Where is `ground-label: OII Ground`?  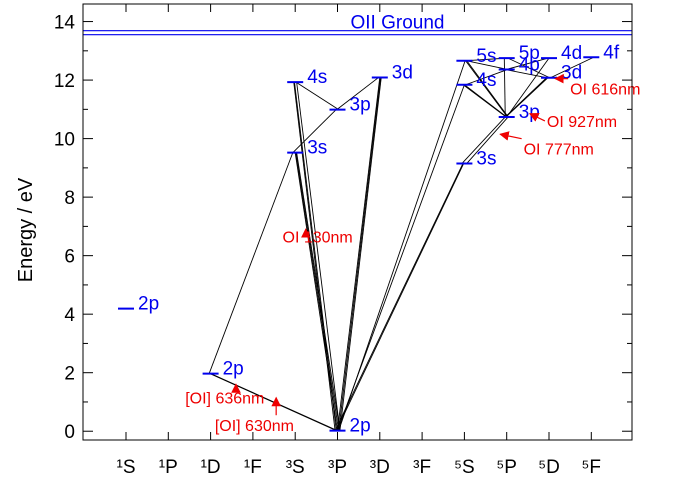
ground-label: OII Ground is located at coordinates (398, 23).